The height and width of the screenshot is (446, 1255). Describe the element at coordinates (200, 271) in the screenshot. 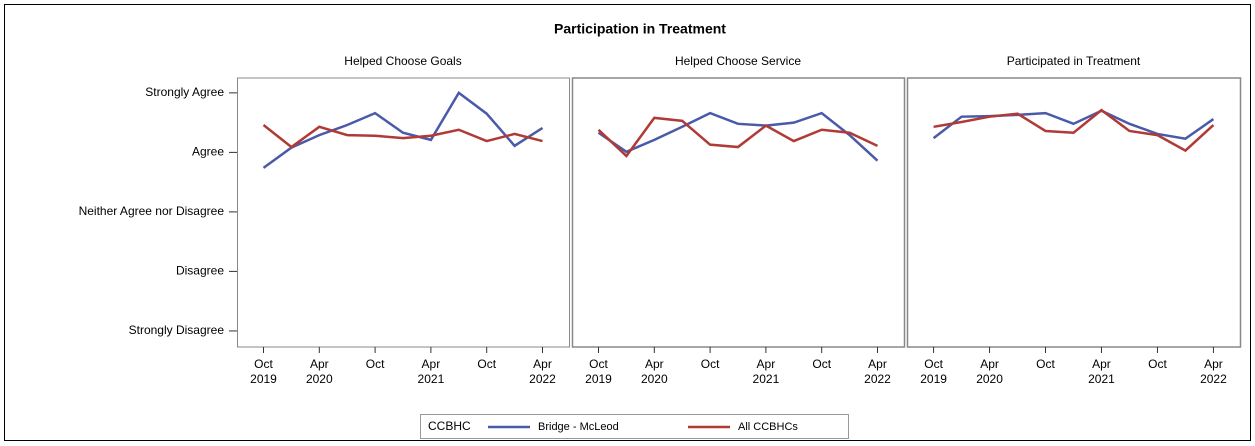

I see `y-tick-label: Disagree` at that location.